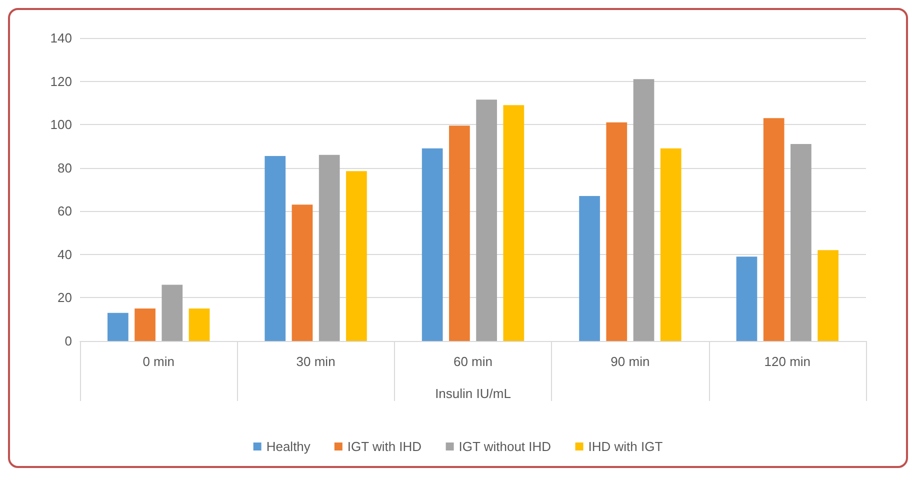 Image resolution: width=922 pixels, height=481 pixels. What do you see at coordinates (288, 446) in the screenshot?
I see `legend-label: Healthy` at bounding box center [288, 446].